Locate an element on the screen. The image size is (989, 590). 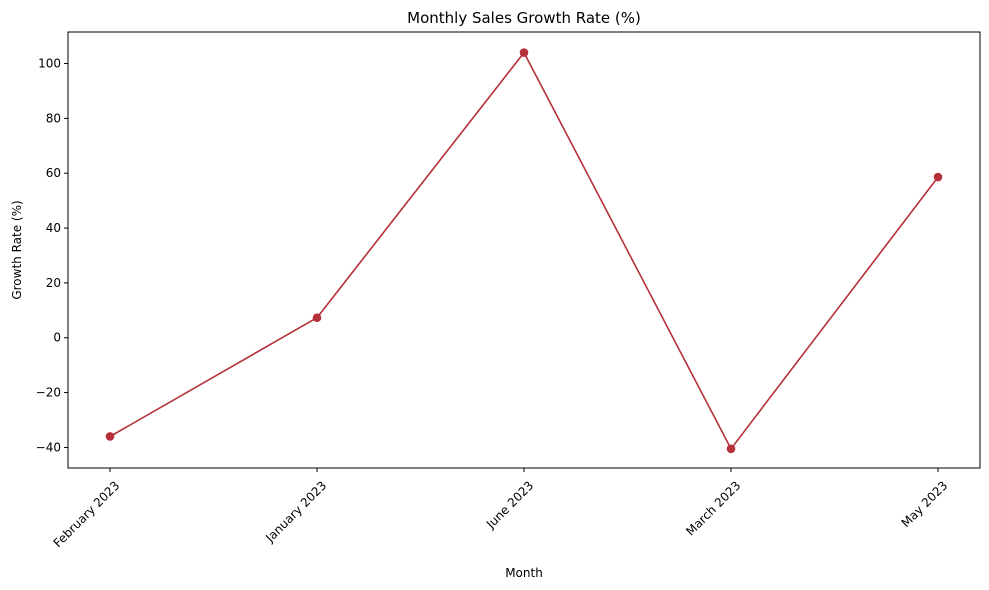
x-axis-label: Month is located at coordinates (524, 573).